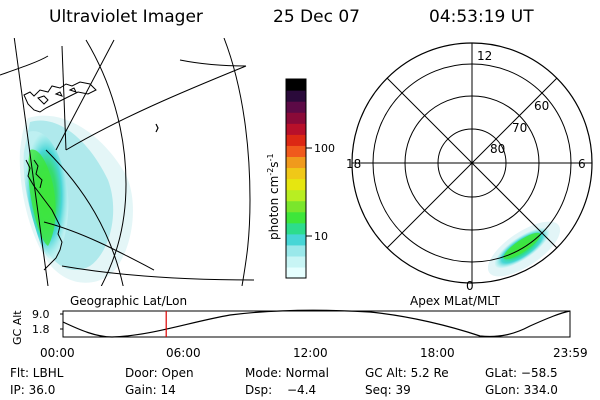  What do you see at coordinates (17, 327) in the screenshot?
I see `timeline-axis-label: GC Alt` at bounding box center [17, 327].